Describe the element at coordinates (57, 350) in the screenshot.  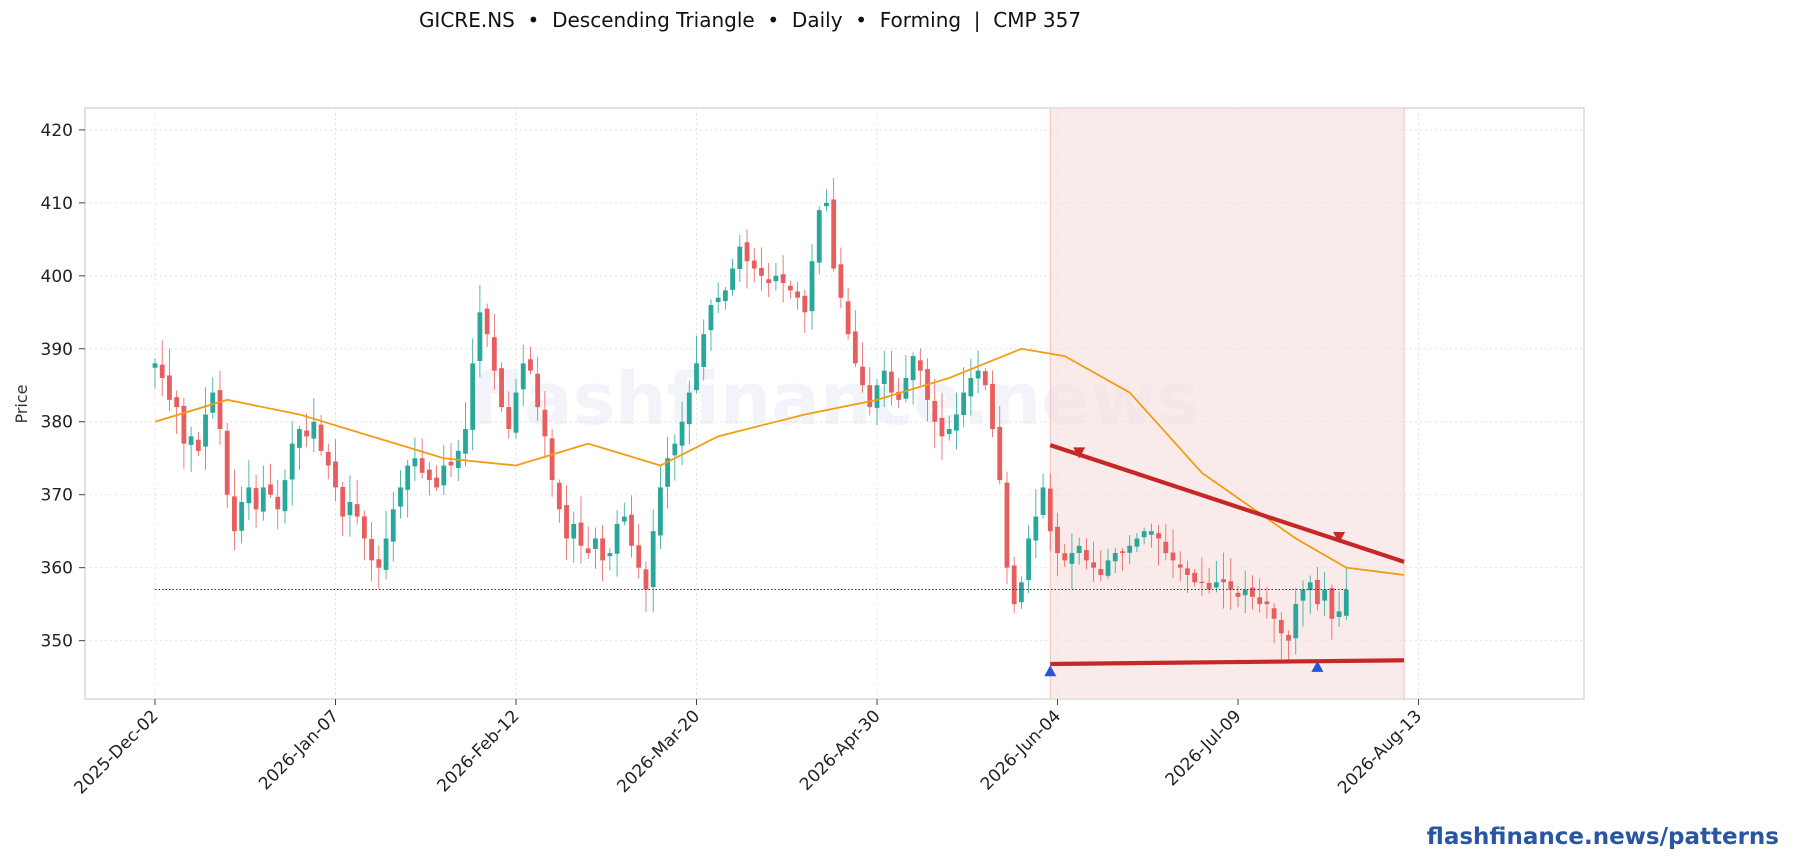
I see `y-tick-label: 390` at that location.